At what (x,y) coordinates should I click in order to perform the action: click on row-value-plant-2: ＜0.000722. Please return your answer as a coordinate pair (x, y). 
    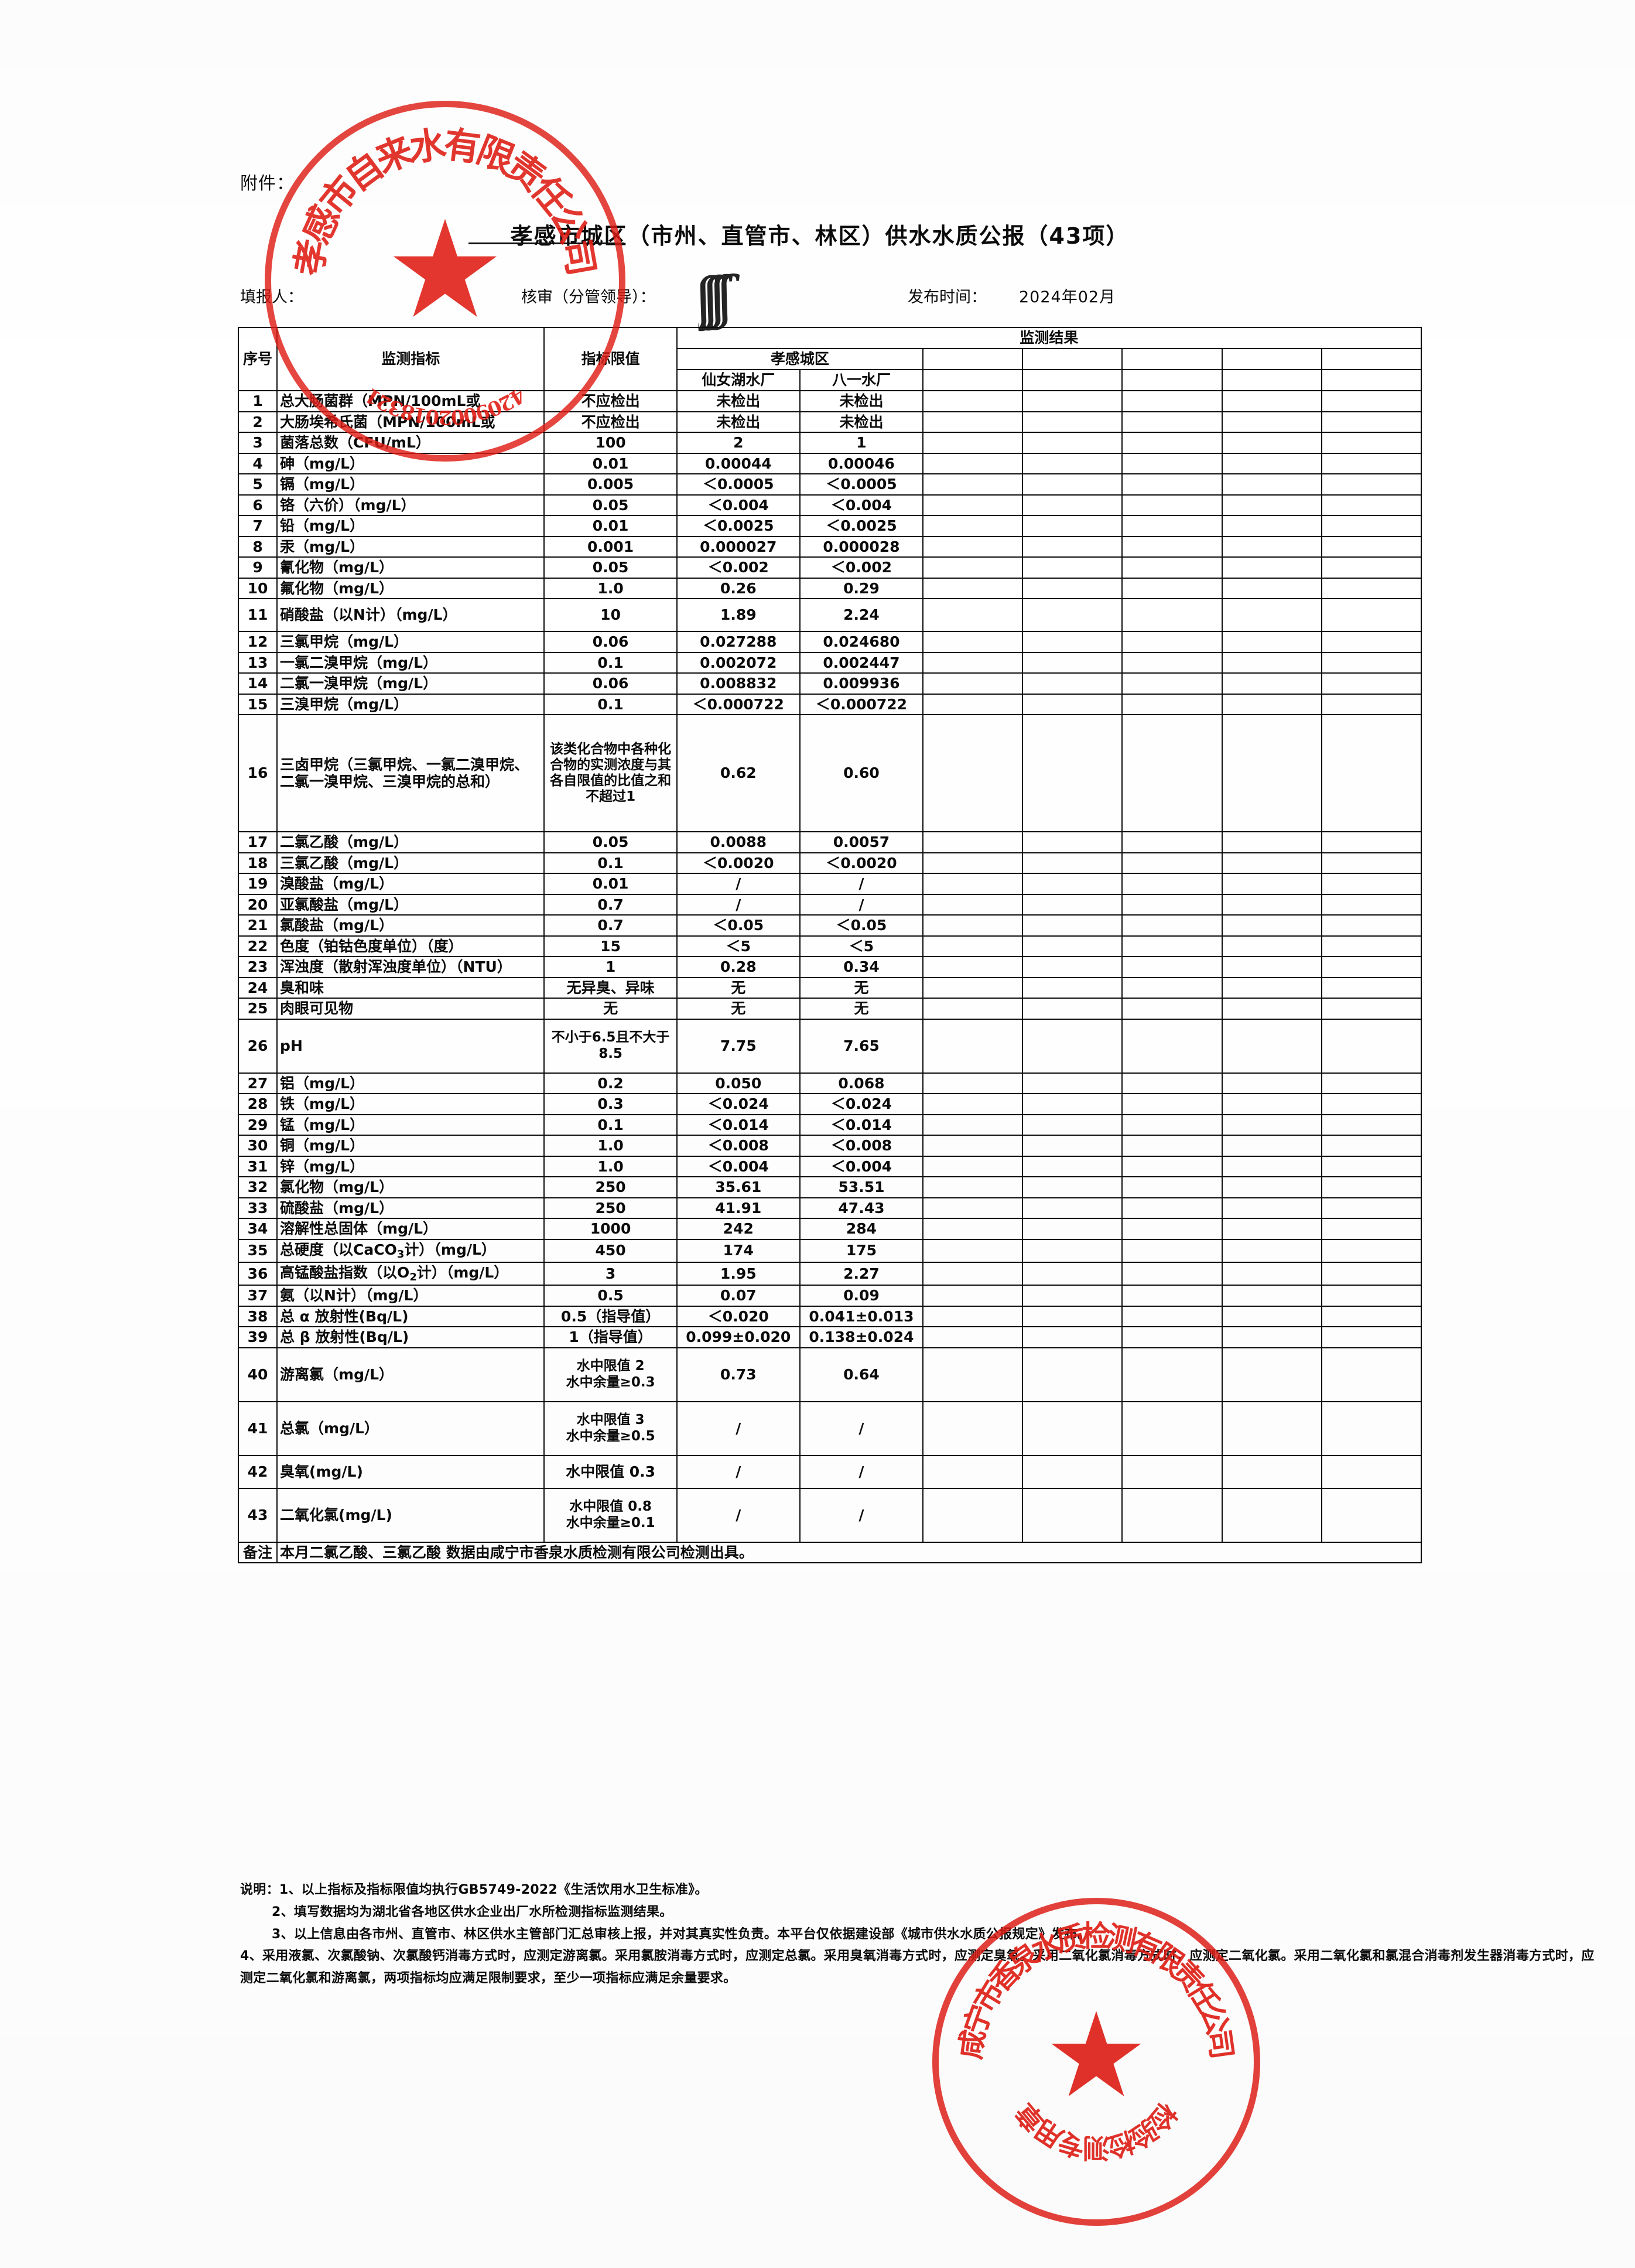
    Looking at the image, I should click on (862, 704).